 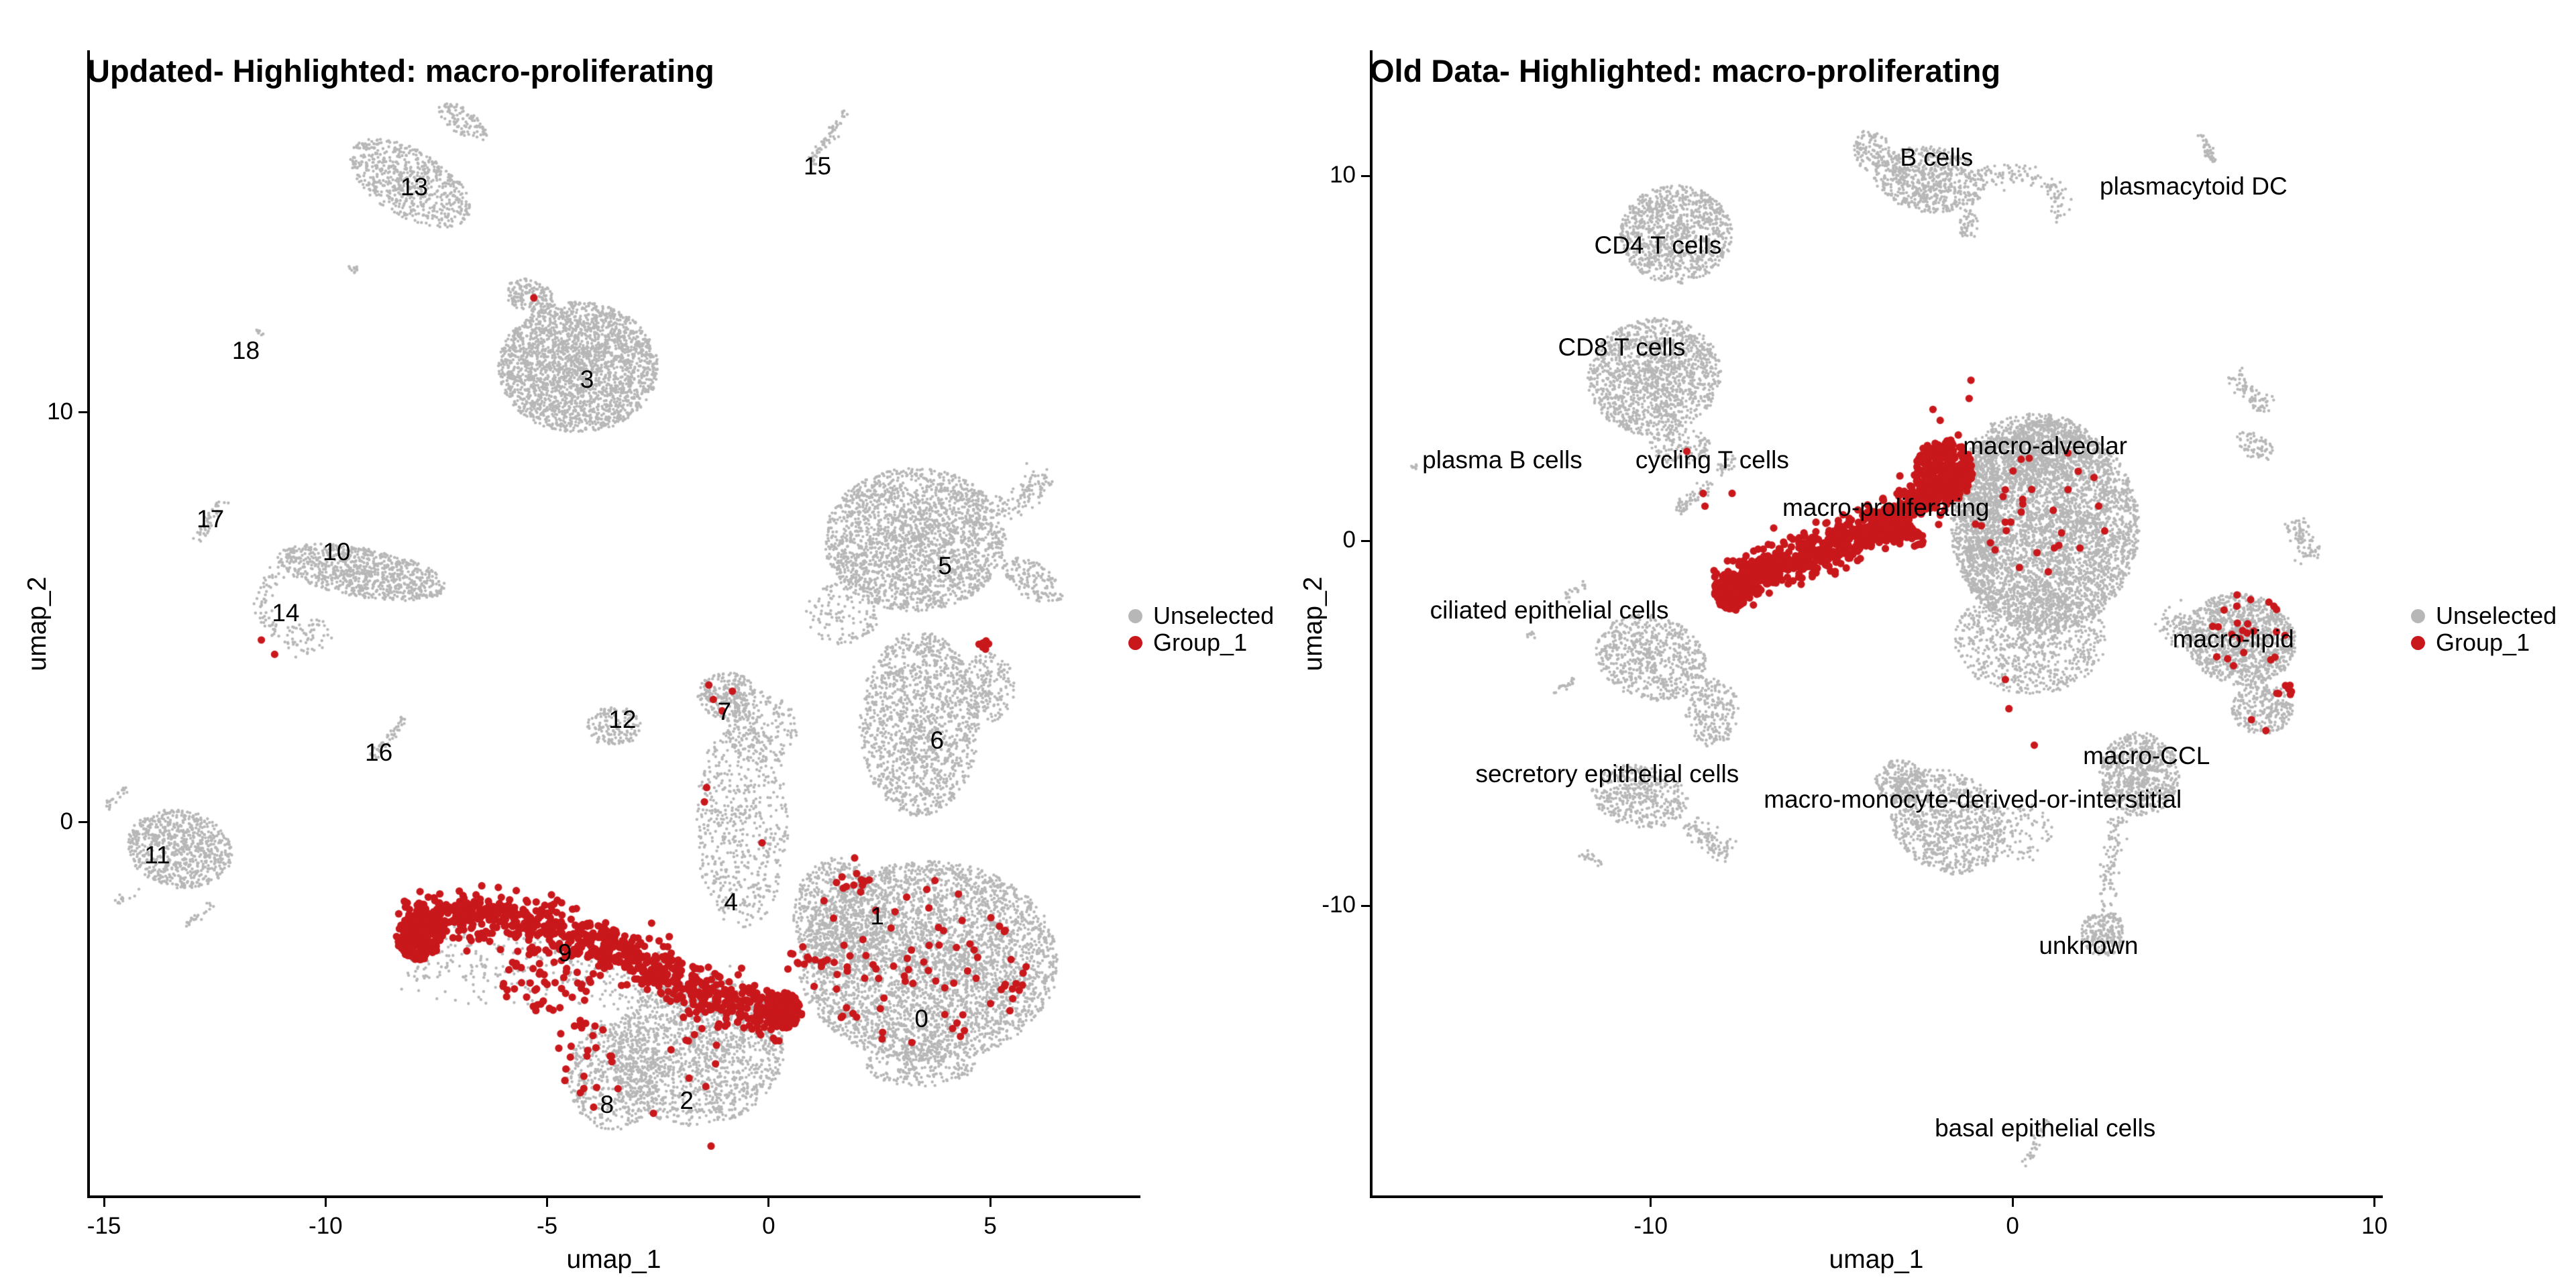 What do you see at coordinates (2374, 1226) in the screenshot?
I see `x-tick-label: 10` at bounding box center [2374, 1226].